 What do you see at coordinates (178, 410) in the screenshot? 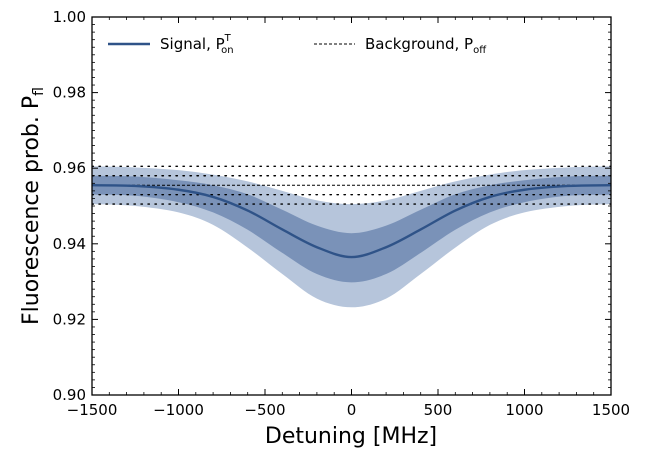
I see `x-tick-label: −1000` at bounding box center [178, 410].